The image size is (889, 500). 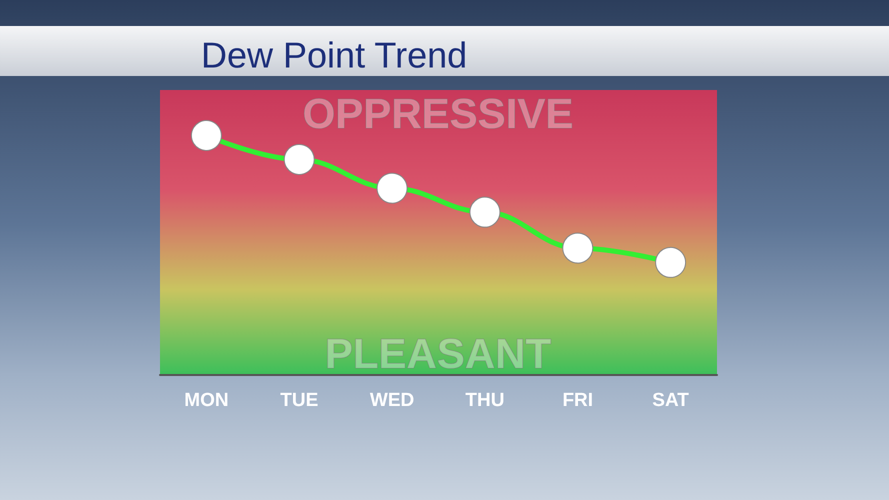 What do you see at coordinates (392, 400) in the screenshot?
I see `x-tick-label: WED` at bounding box center [392, 400].